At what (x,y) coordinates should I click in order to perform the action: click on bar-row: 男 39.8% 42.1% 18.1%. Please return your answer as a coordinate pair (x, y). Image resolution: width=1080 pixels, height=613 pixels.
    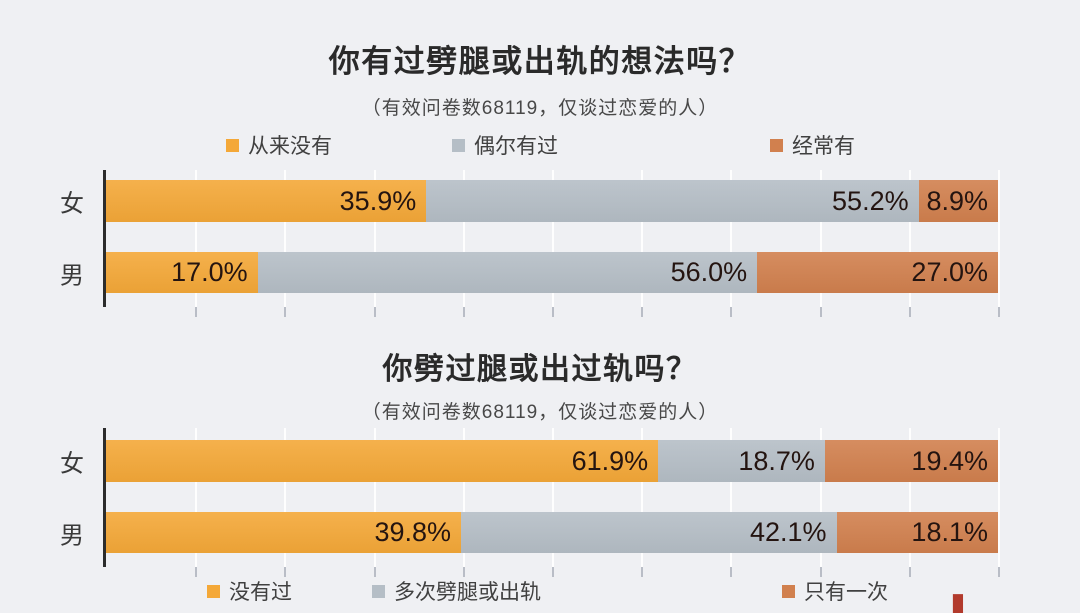
    Looking at the image, I should click on (529, 532).